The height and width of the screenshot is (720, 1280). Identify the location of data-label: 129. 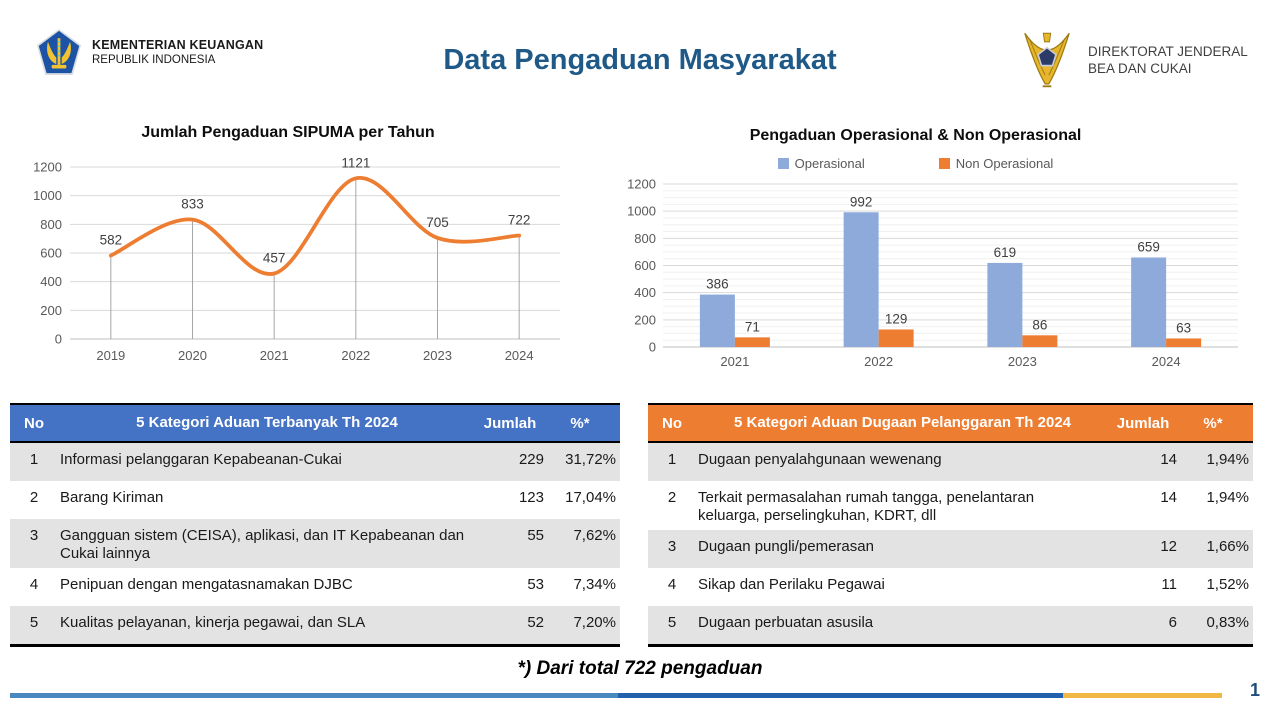
(896, 318).